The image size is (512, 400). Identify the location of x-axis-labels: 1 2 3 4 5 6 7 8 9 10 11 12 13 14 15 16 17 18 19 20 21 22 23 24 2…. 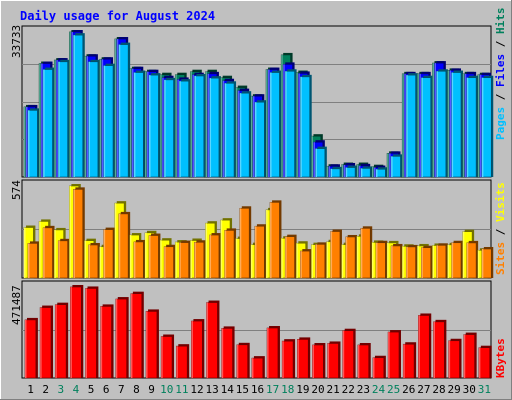
(259, 389).